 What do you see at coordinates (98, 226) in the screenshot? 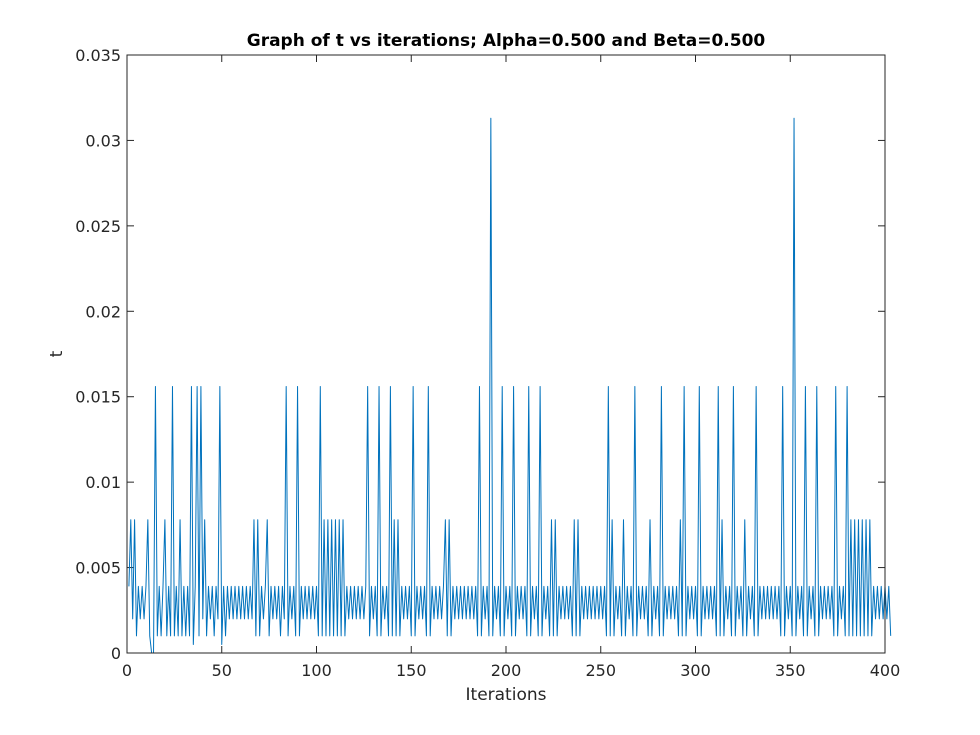
I see `y-tick-label: 0.025` at bounding box center [98, 226].